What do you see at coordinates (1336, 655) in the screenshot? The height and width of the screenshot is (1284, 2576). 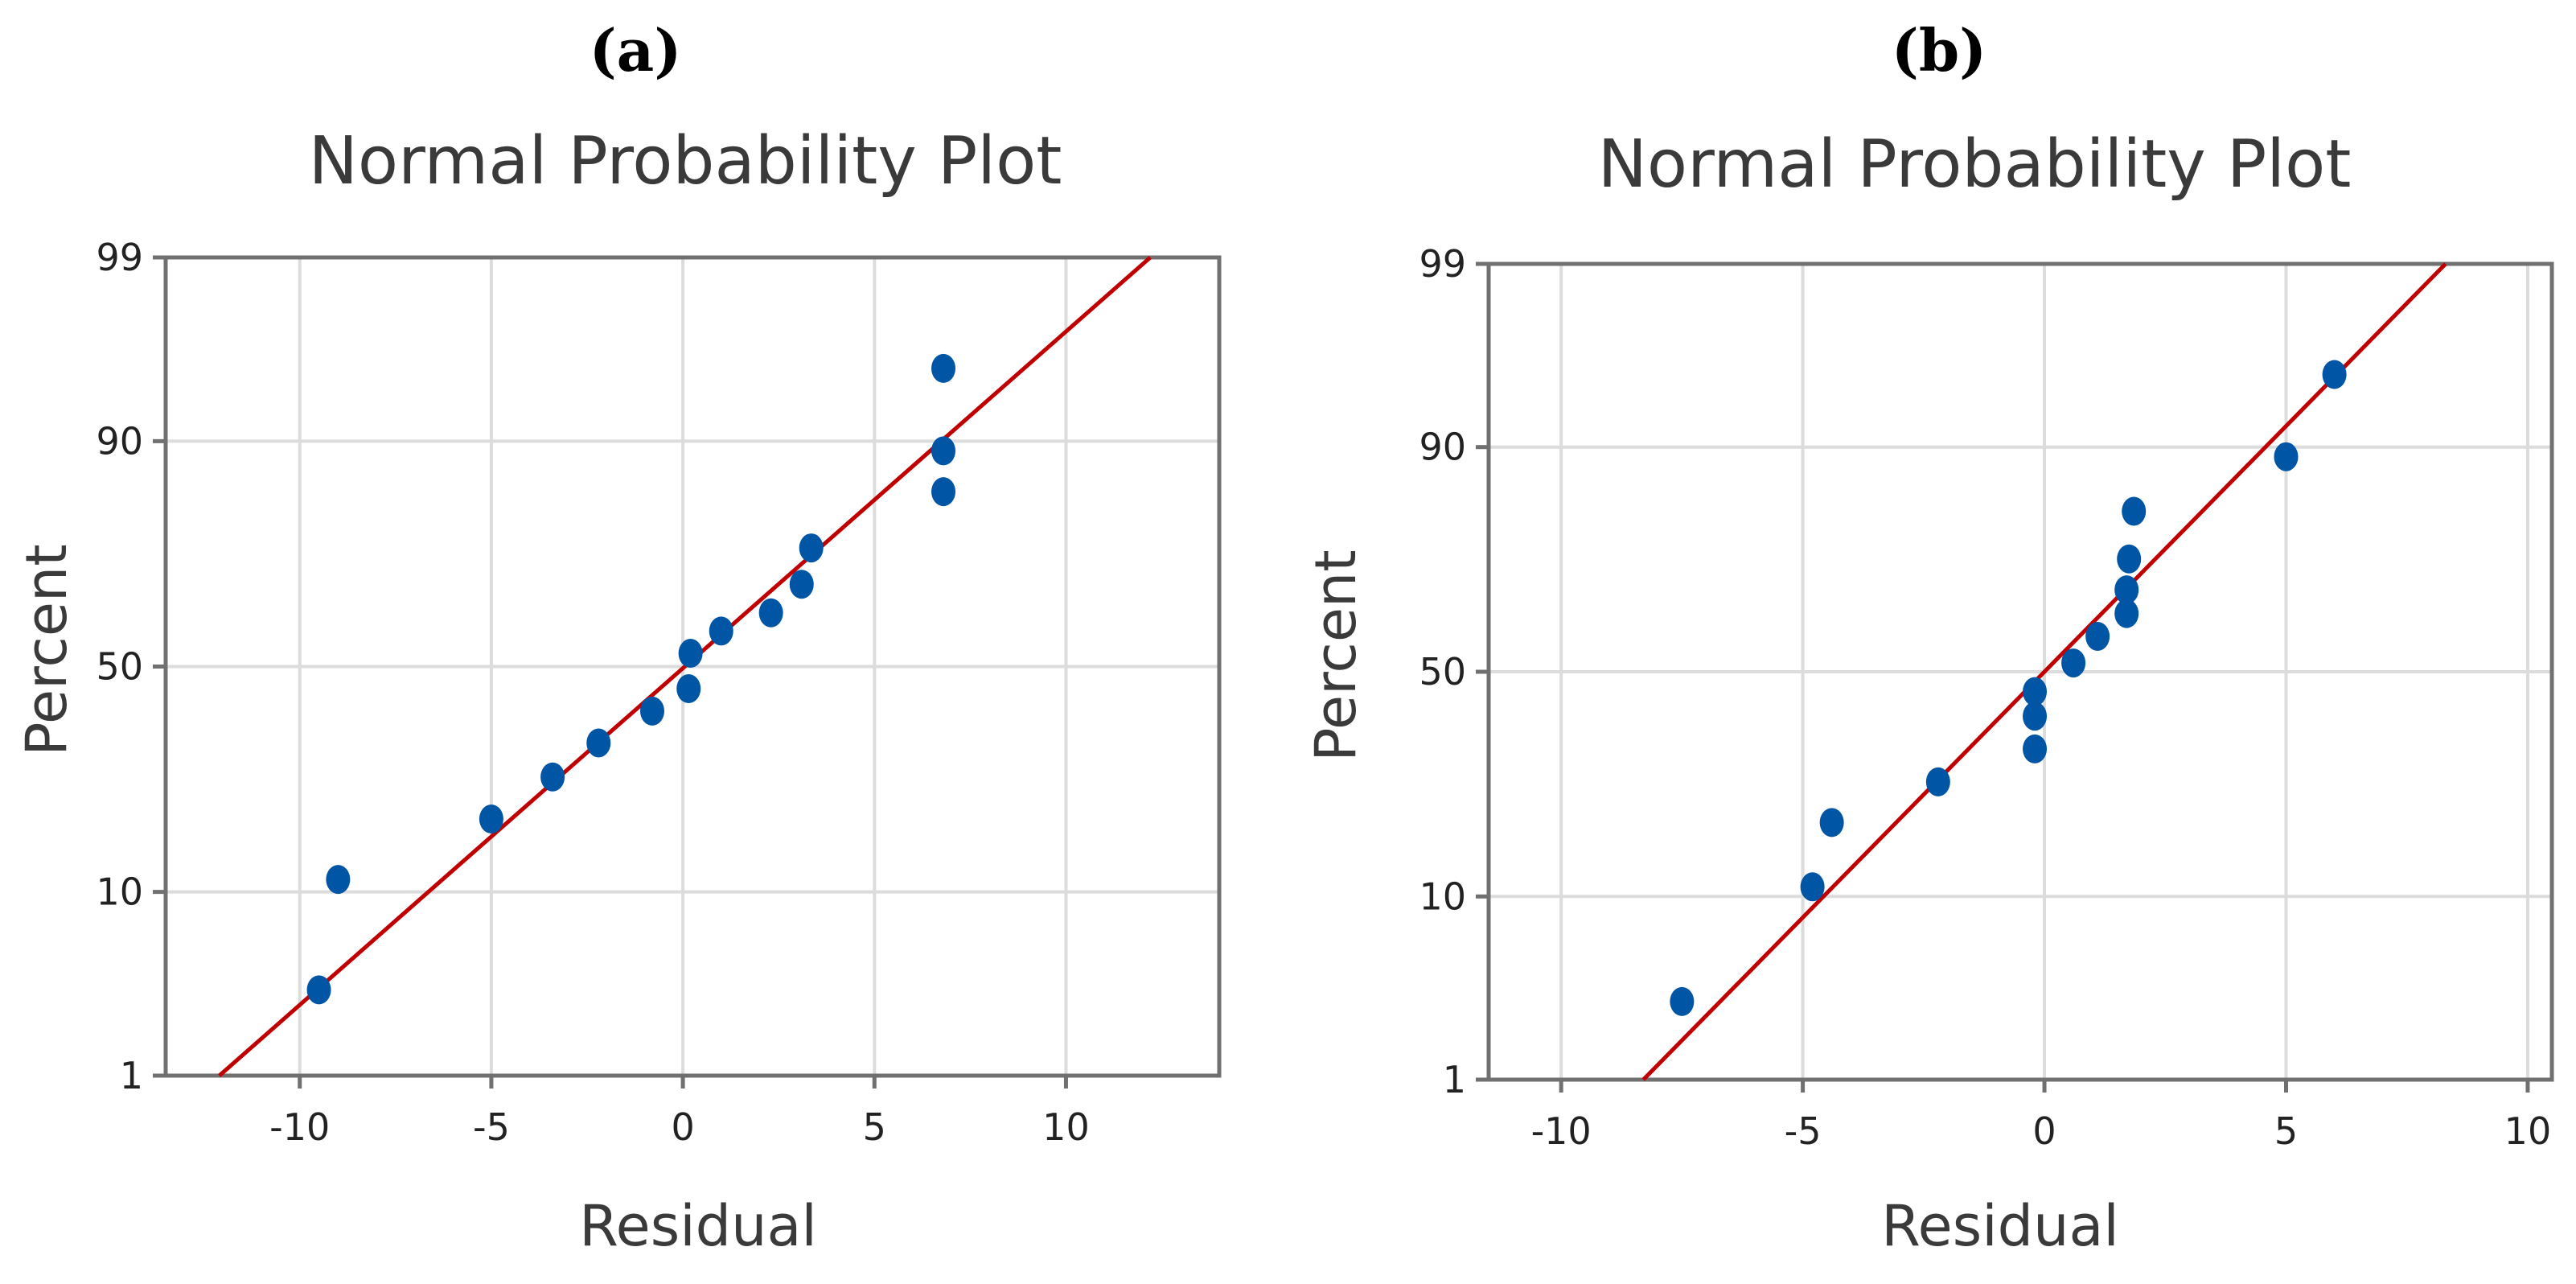 I see `y-axis-label-b: Percent` at bounding box center [1336, 655].